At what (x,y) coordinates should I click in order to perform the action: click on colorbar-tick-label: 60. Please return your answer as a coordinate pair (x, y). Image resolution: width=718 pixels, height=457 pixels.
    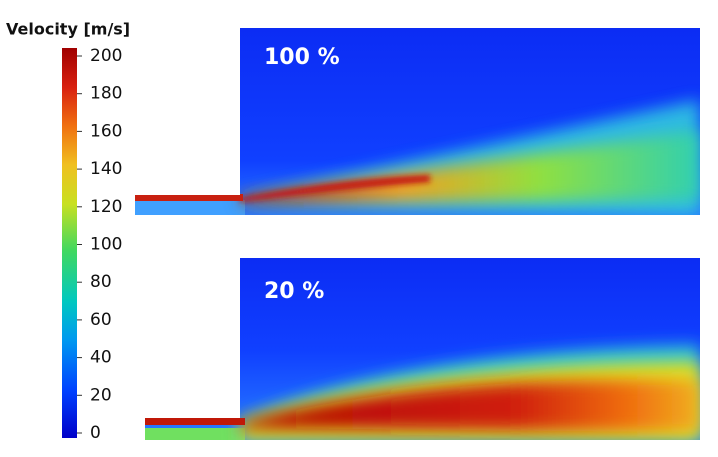
    Looking at the image, I should click on (101, 320).